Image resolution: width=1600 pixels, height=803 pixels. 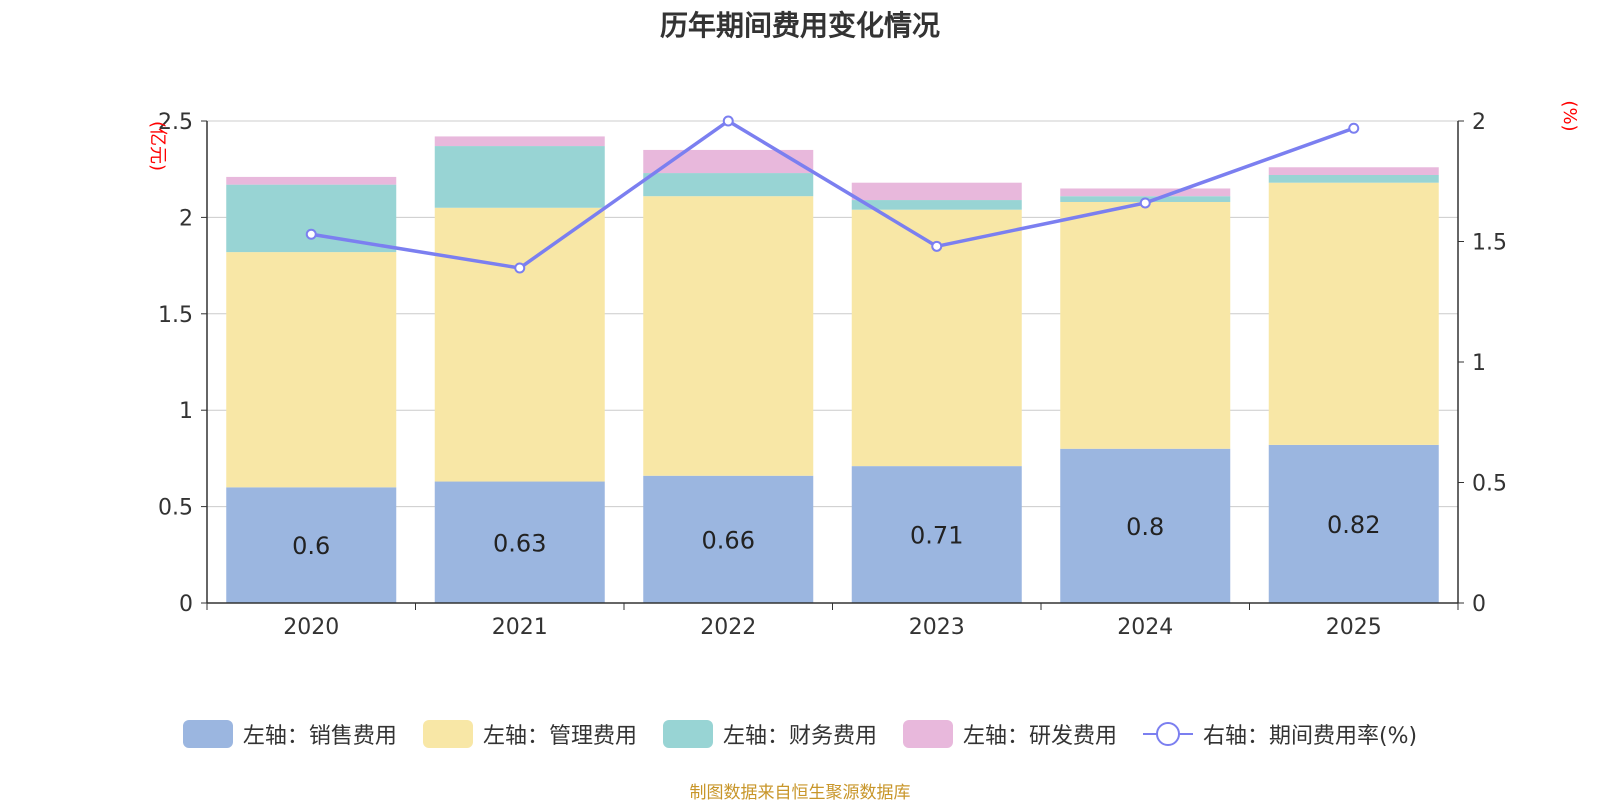 What do you see at coordinates (157, 146) in the screenshot?
I see `y-left-axis-label: (亿元)` at bounding box center [157, 146].